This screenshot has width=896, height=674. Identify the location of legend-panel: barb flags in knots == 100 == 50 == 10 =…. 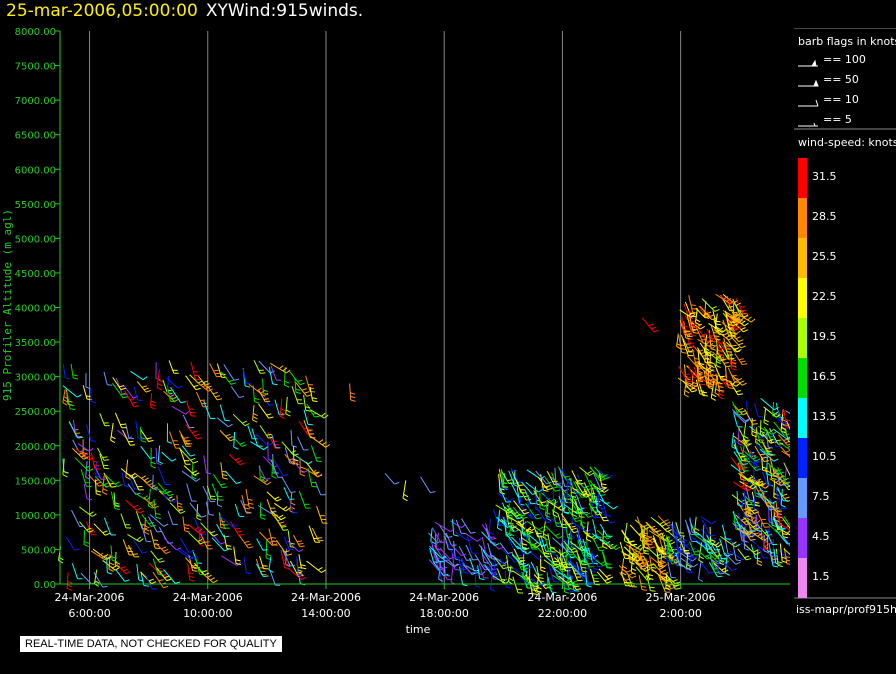
(843, 326).